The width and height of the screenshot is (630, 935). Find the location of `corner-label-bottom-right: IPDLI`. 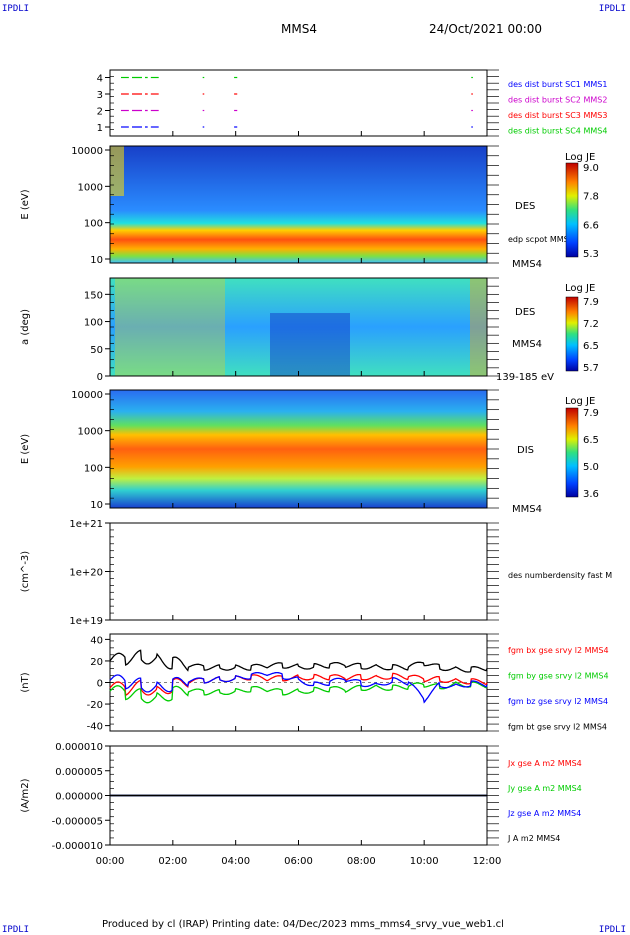

corner-label-bottom-right: IPDLI is located at coordinates (612, 930).